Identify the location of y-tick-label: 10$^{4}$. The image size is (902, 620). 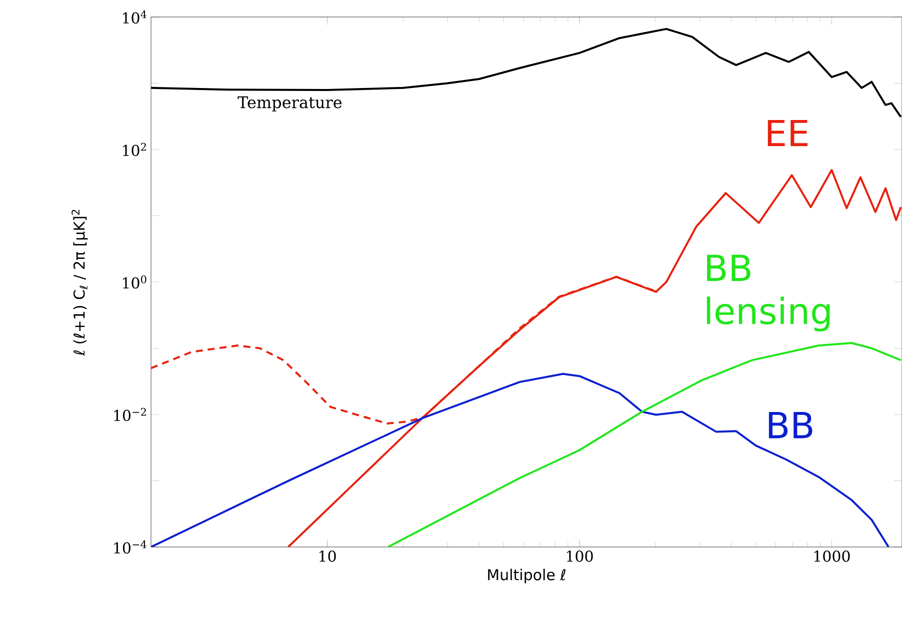
(134, 17).